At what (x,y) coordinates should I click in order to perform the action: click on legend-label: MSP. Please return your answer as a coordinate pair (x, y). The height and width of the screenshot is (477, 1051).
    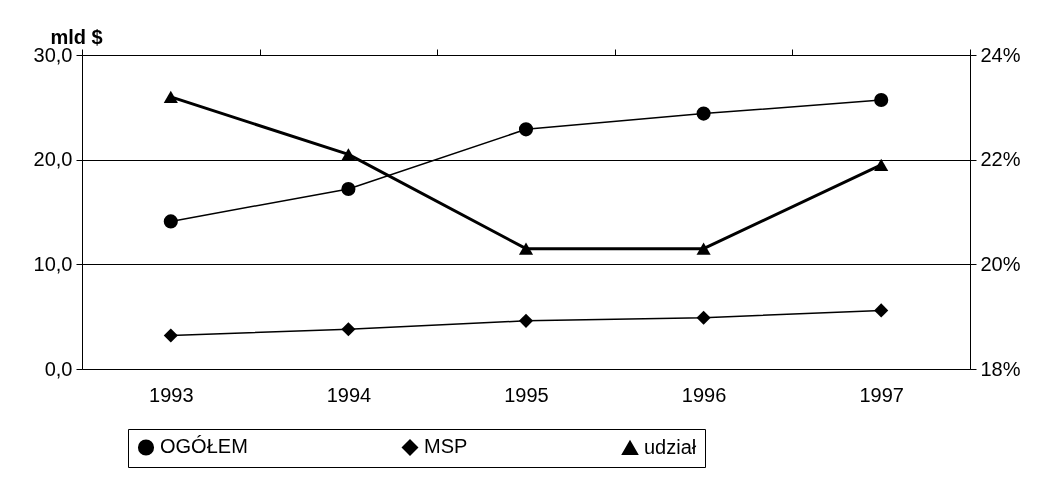
    Looking at the image, I should click on (446, 446).